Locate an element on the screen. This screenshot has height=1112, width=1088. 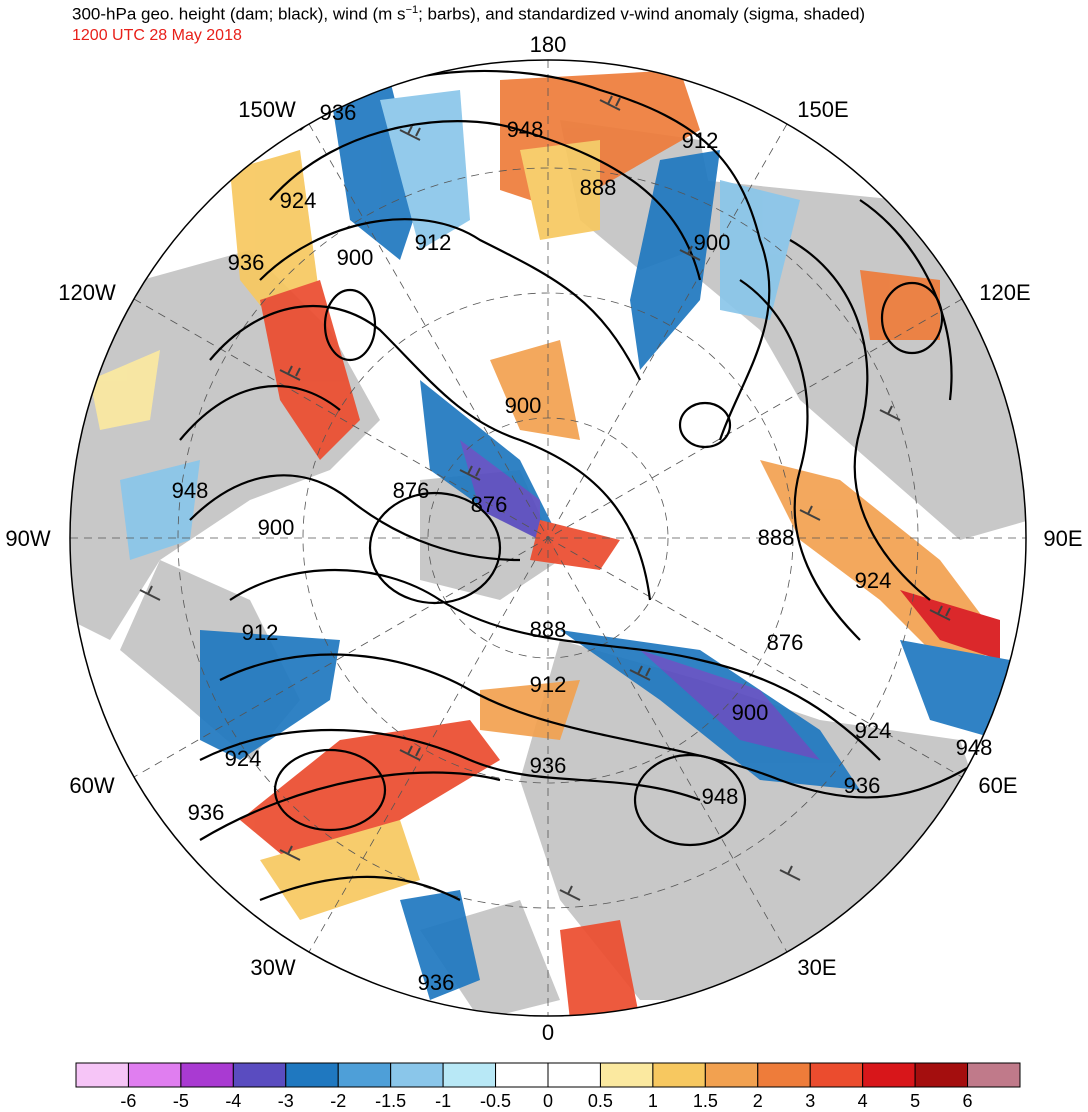
lon-label-150w: 150W is located at coordinates (267, 109).